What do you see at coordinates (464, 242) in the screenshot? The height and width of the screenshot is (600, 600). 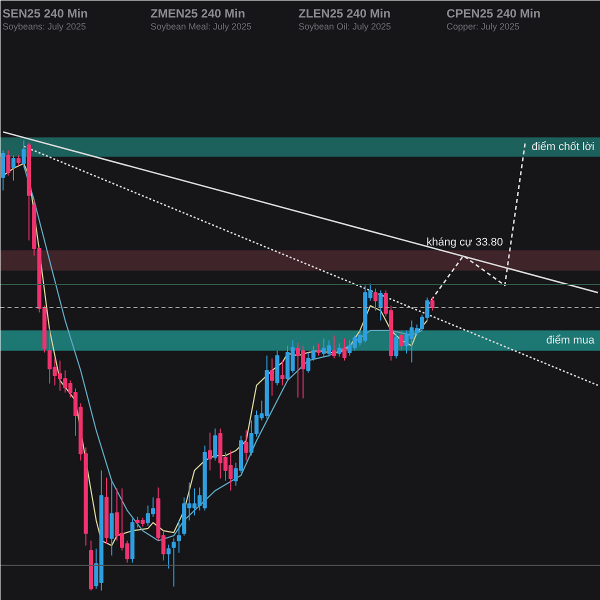 I see `annotation: kháng cự 33.80` at bounding box center [464, 242].